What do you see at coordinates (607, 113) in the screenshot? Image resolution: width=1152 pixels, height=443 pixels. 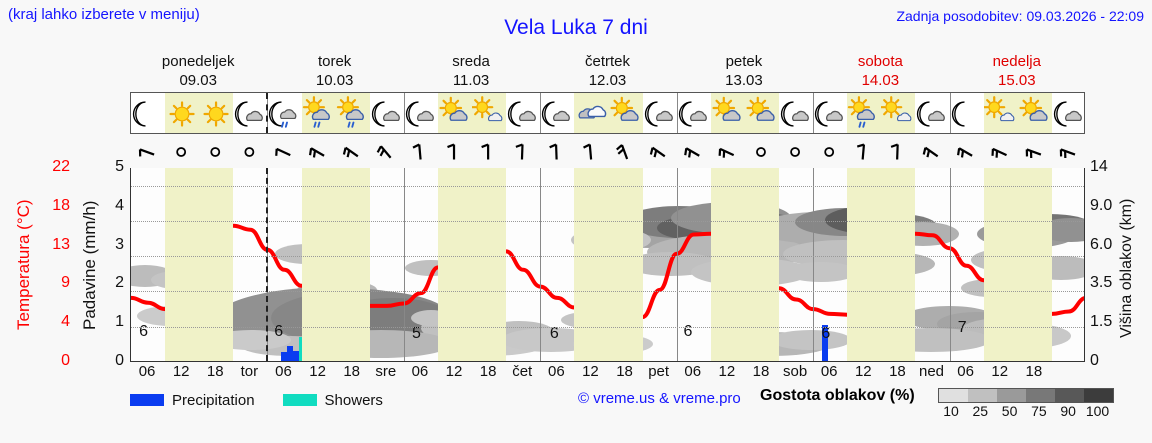 I see `weather-icon-row` at bounding box center [607, 113].